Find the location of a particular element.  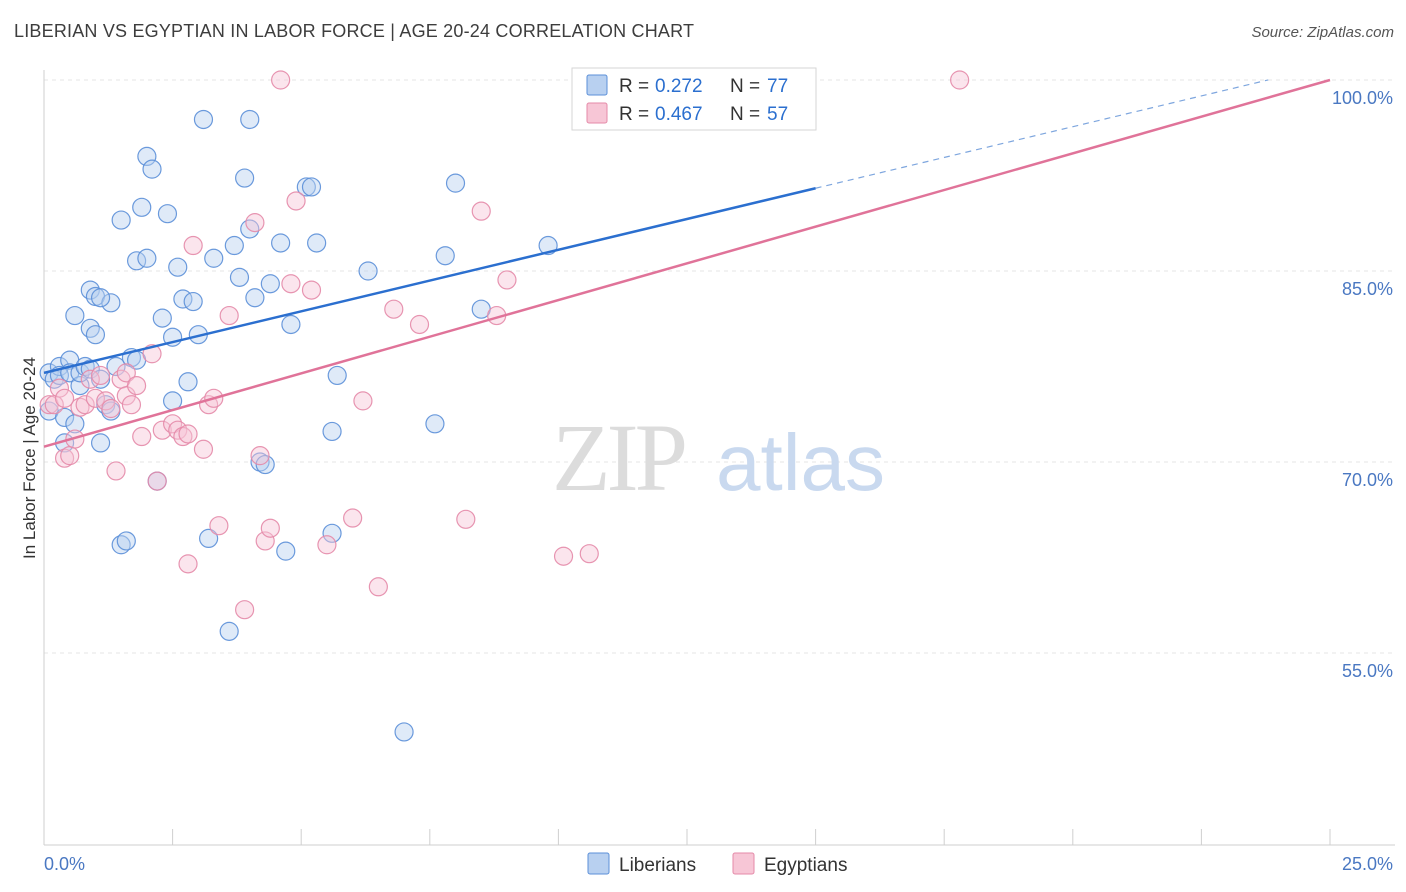

legend-r-value-egyptians: 0.467 is located at coordinates (679, 114).